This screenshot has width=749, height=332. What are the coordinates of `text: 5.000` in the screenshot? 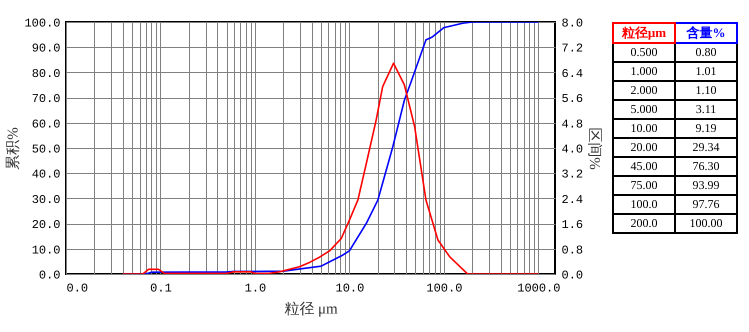 It's located at (644, 109).